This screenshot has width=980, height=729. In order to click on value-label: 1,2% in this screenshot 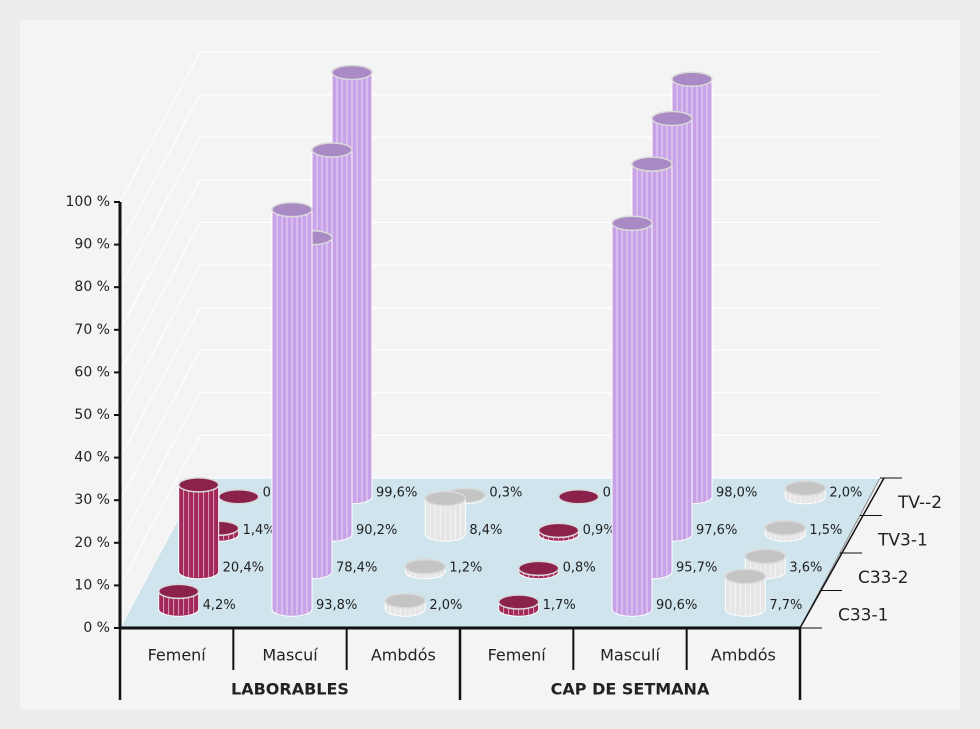, I will do `click(465, 567)`.